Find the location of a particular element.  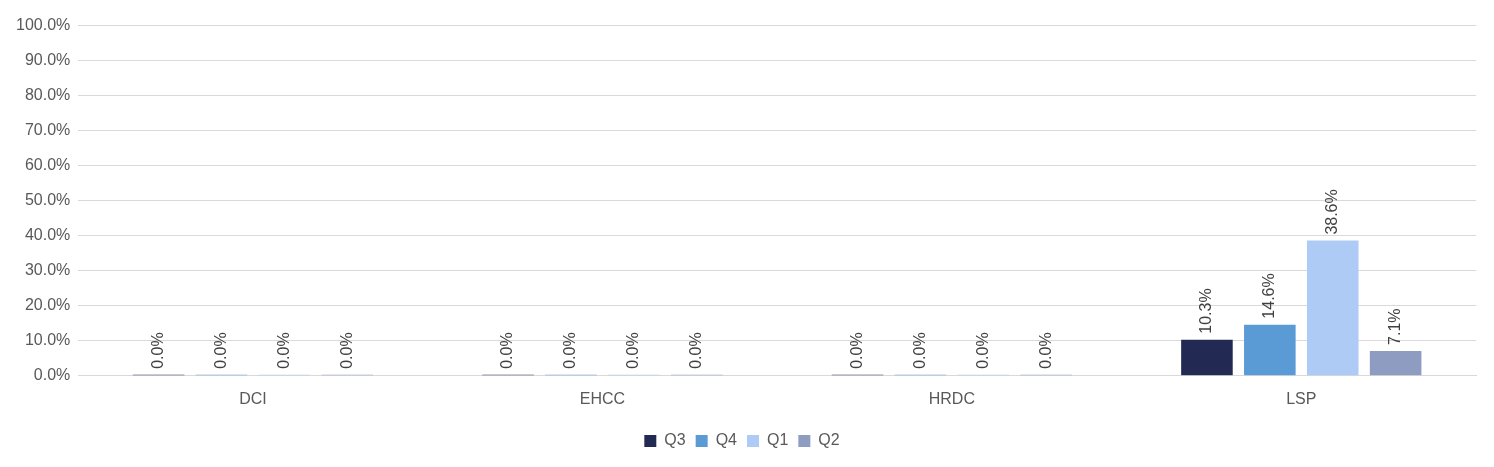

legend-label: Q2 is located at coordinates (829, 440).